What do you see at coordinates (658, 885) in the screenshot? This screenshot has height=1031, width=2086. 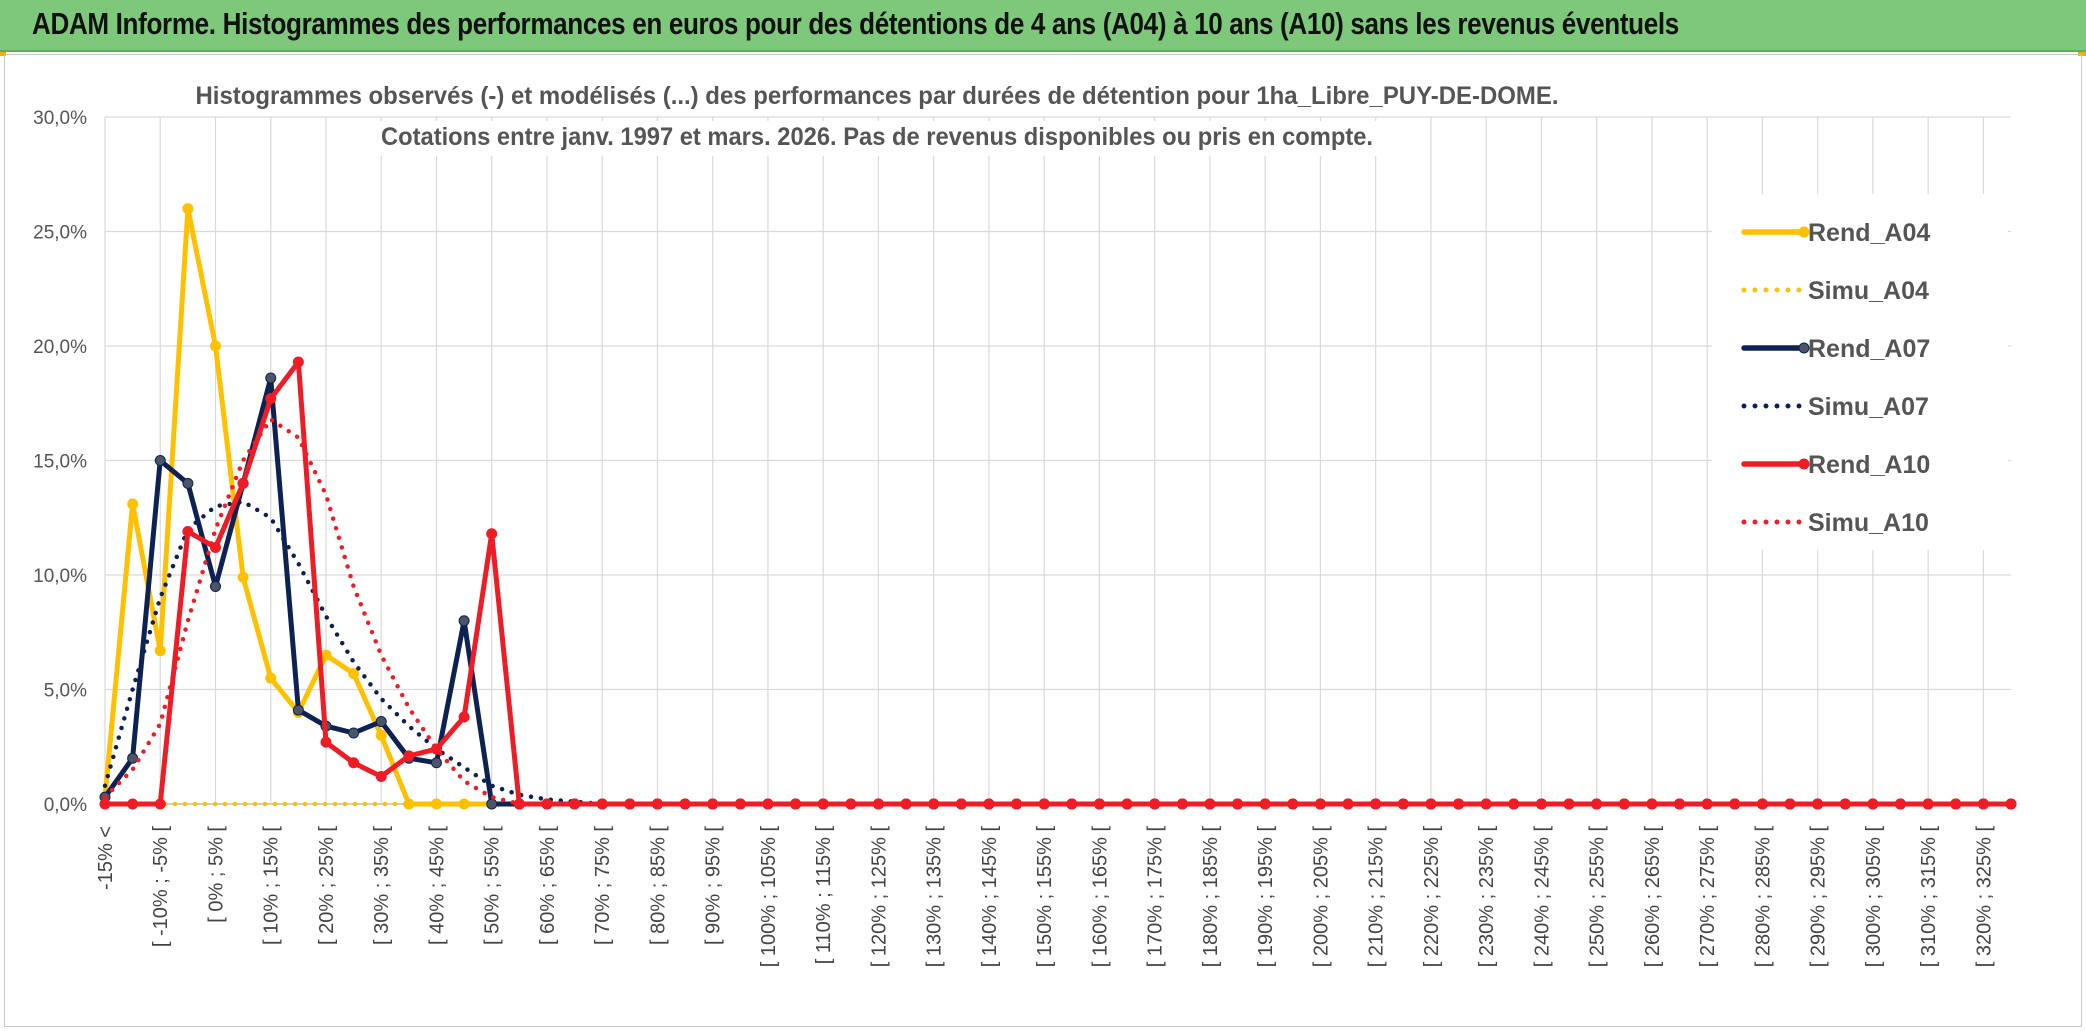 I see `x-tick-label: [ 80% ; 85% [` at bounding box center [658, 885].